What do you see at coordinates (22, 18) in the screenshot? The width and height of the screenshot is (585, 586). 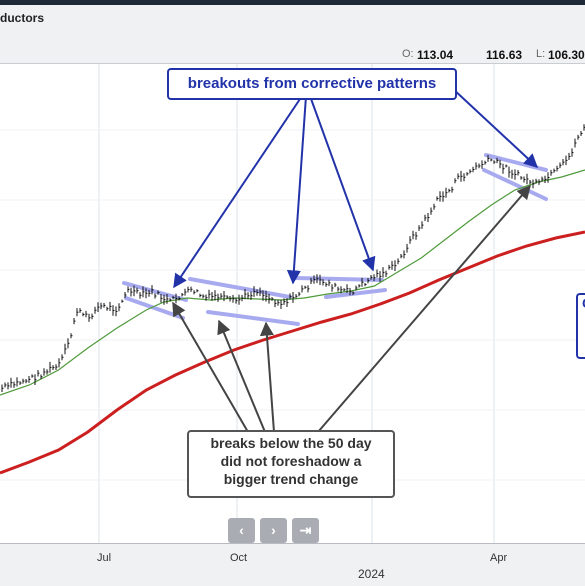 I see `chart-title: ductors` at bounding box center [22, 18].